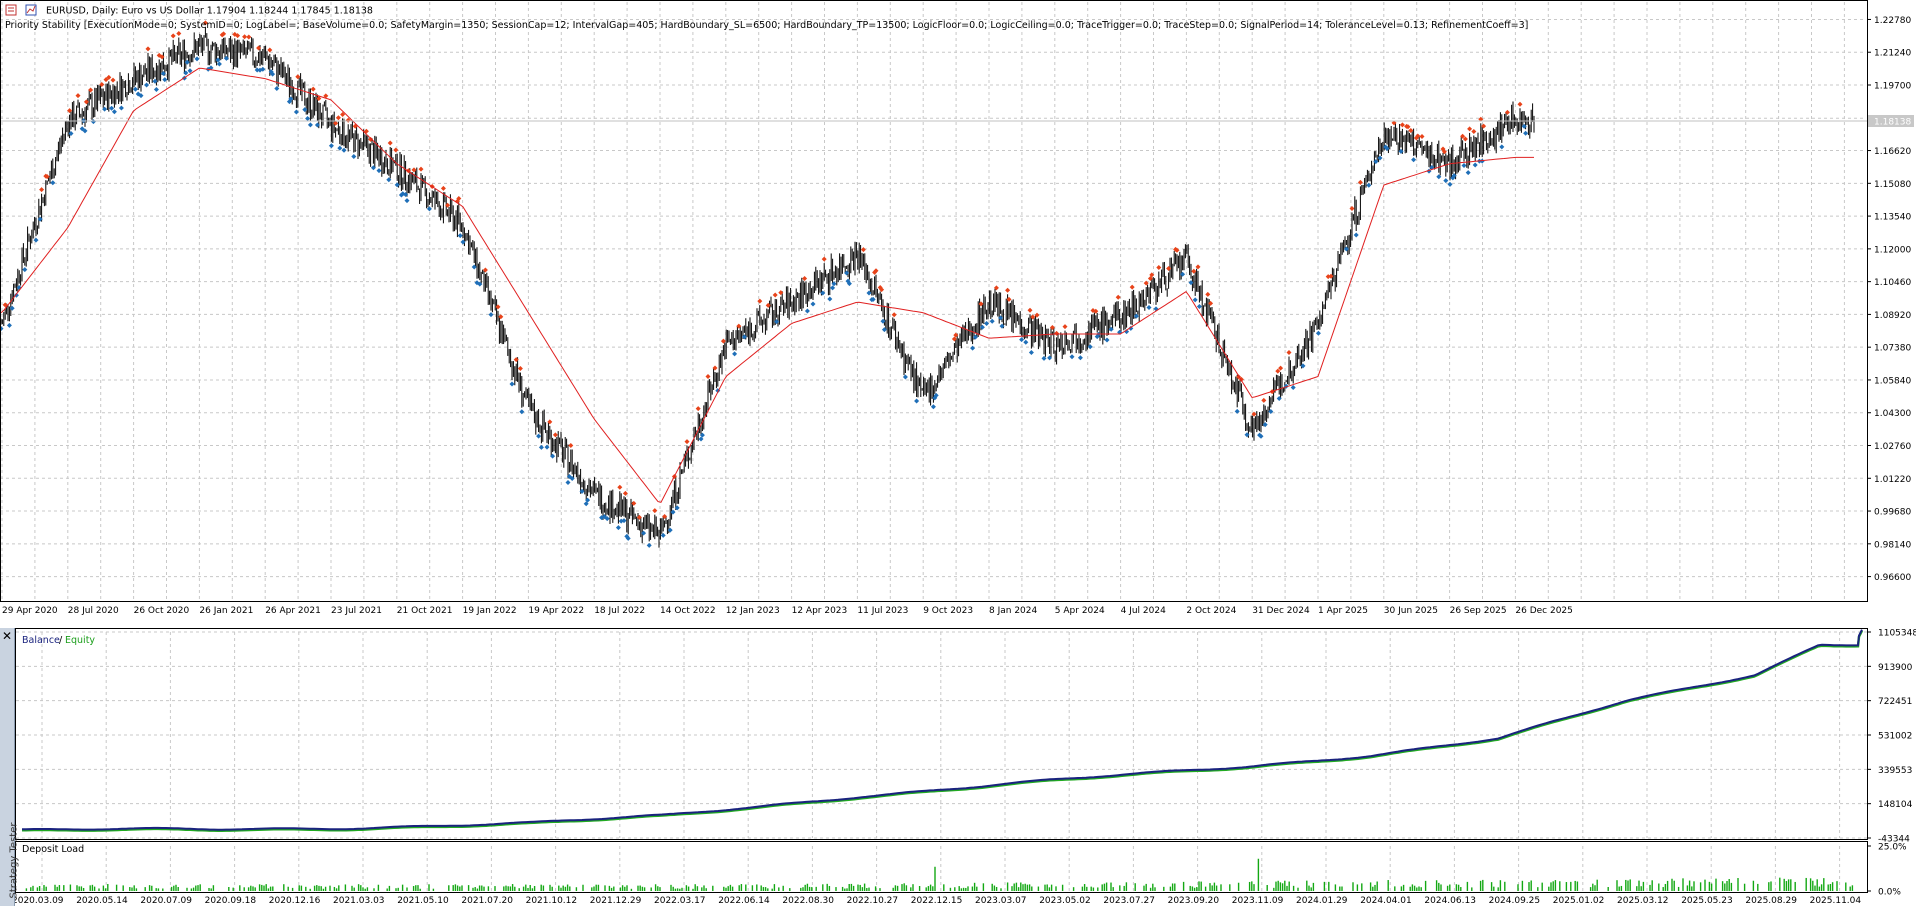  Describe the element at coordinates (162, 611) in the screenshot. I see `price-x-tick-label: 26 Oct 2020` at that location.